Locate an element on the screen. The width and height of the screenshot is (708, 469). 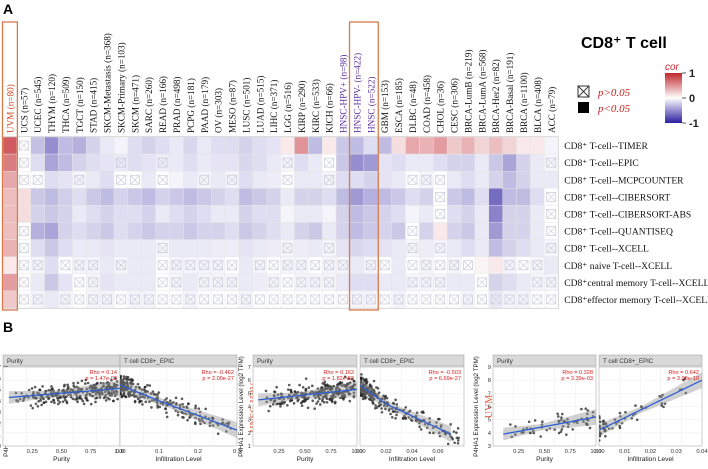
column-label: HNSC (n=522) is located at coordinates (371, 105).